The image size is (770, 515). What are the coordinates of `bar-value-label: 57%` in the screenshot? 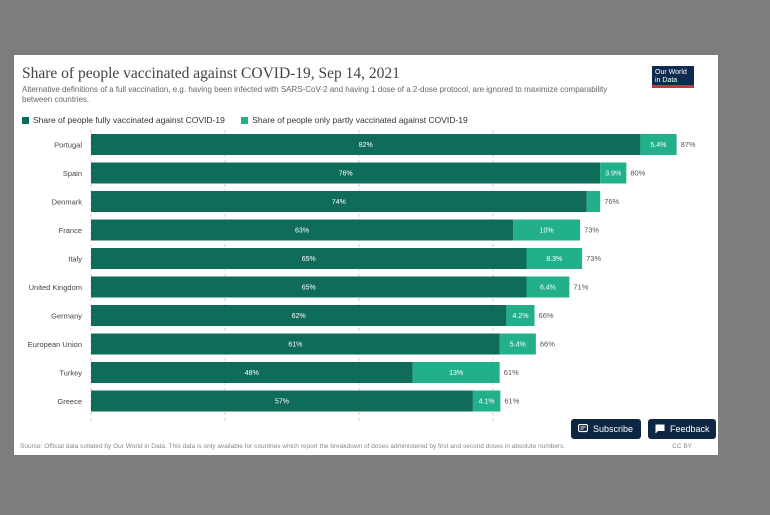 It's located at (282, 402).